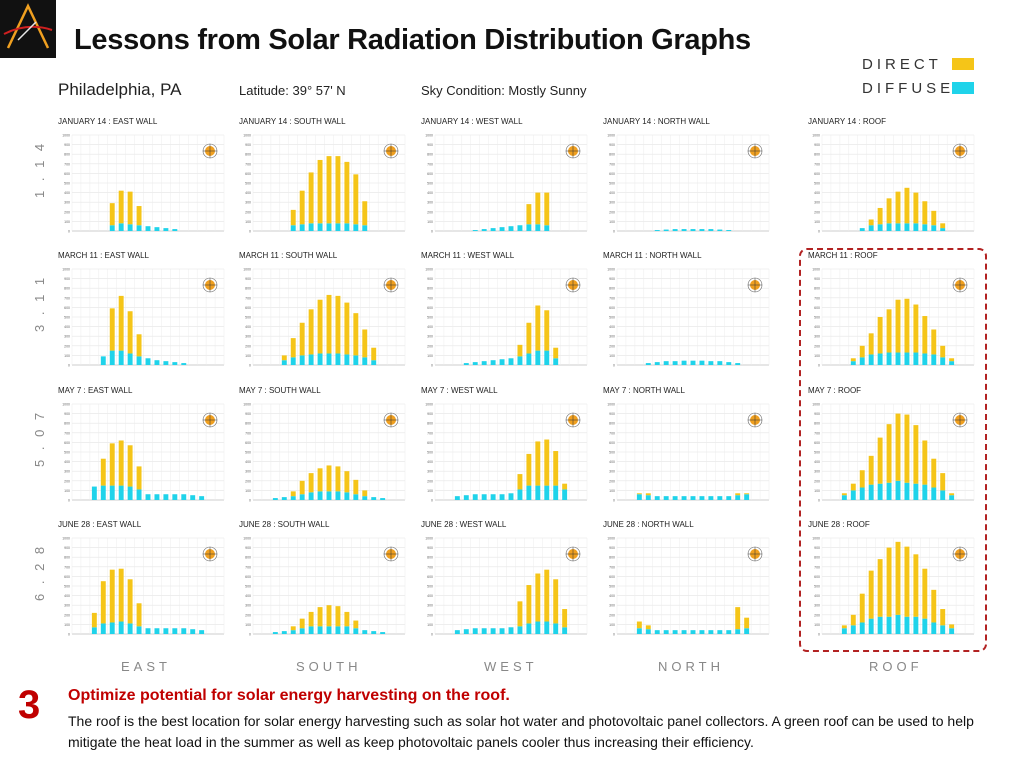 This screenshot has height=768, width=1024. I want to click on sun-compass-icon, so click(755, 151).